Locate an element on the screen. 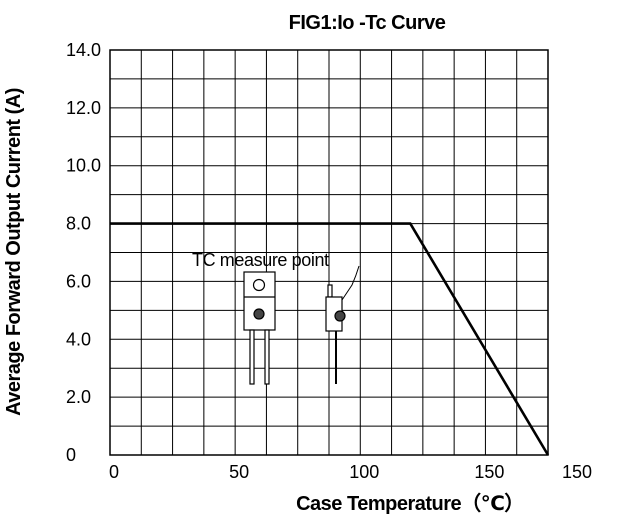  x-tick-labels: 0 50 100 150 150 is located at coordinates (350, 472).